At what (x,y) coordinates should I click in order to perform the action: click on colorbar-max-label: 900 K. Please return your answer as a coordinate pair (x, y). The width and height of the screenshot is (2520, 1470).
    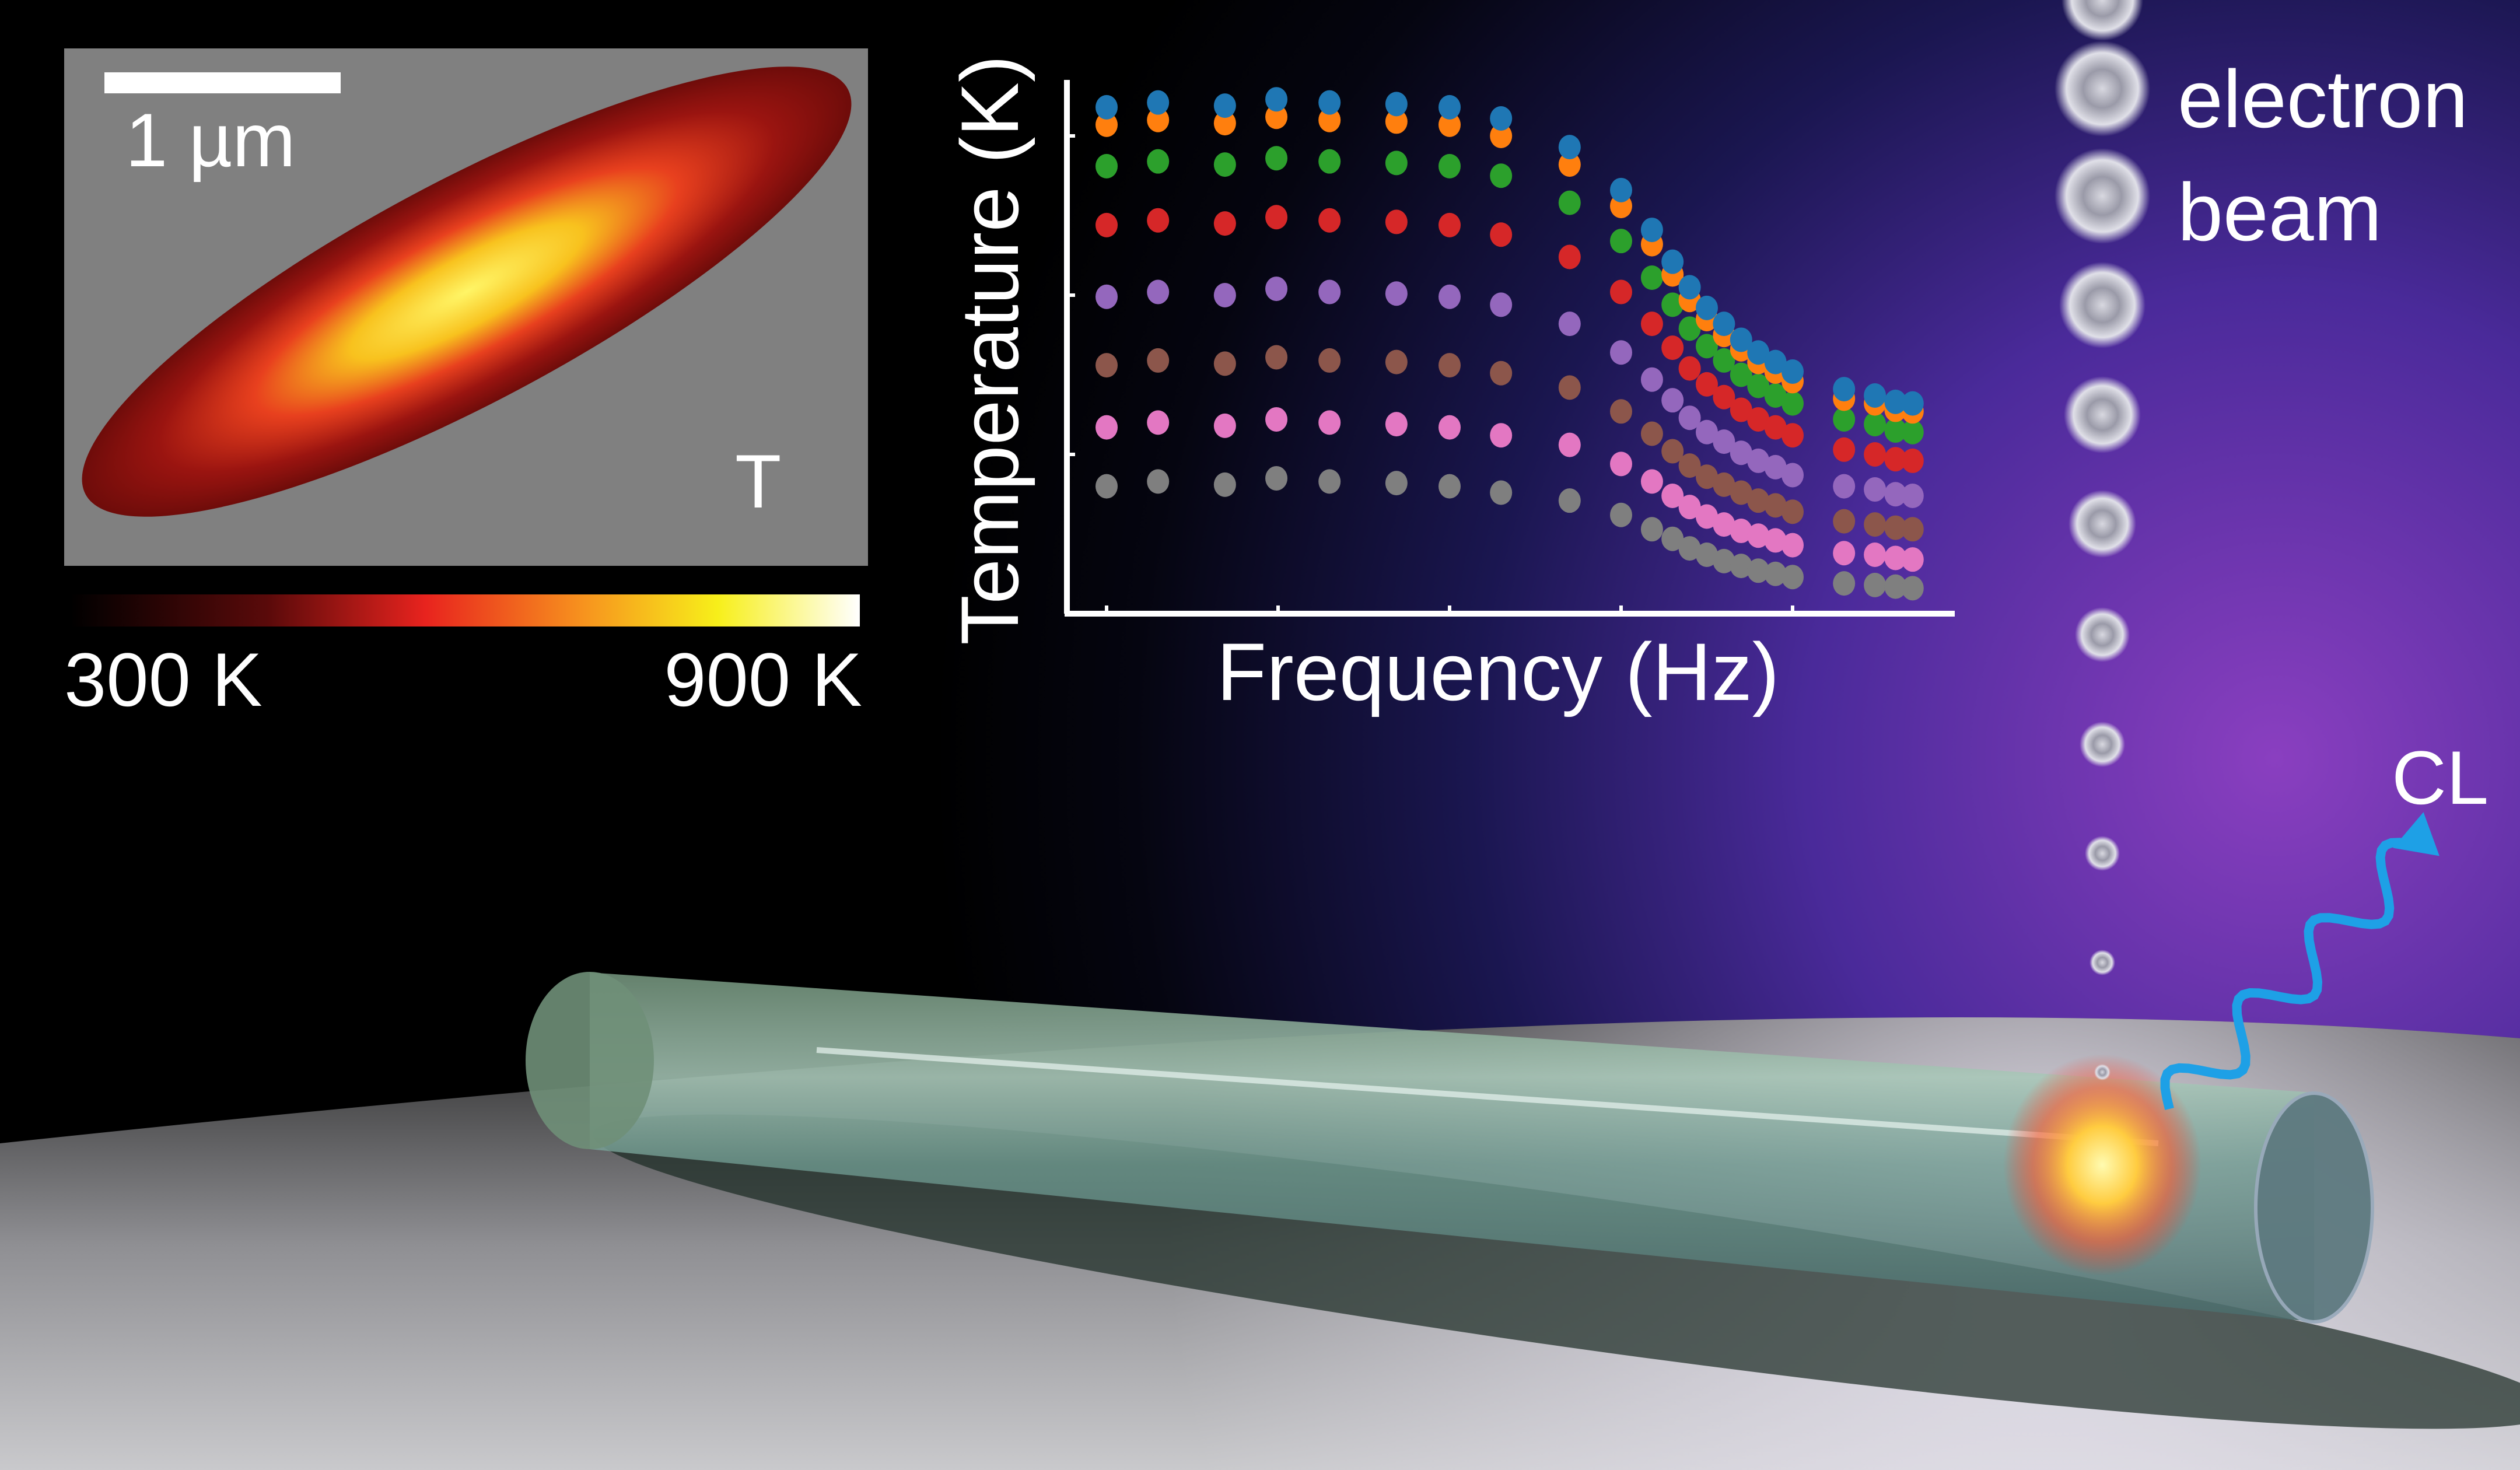
    Looking at the image, I should click on (763, 680).